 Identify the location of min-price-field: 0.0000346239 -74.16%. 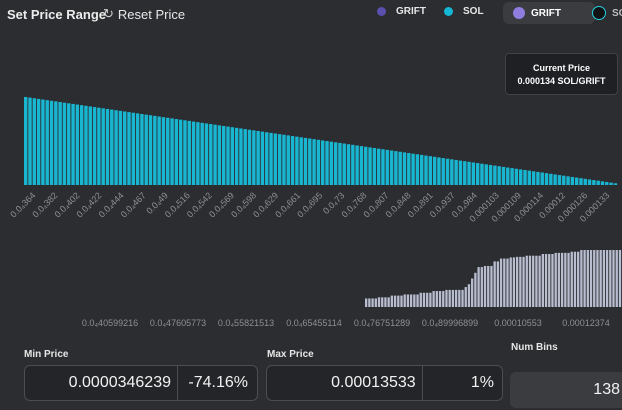
(141, 383).